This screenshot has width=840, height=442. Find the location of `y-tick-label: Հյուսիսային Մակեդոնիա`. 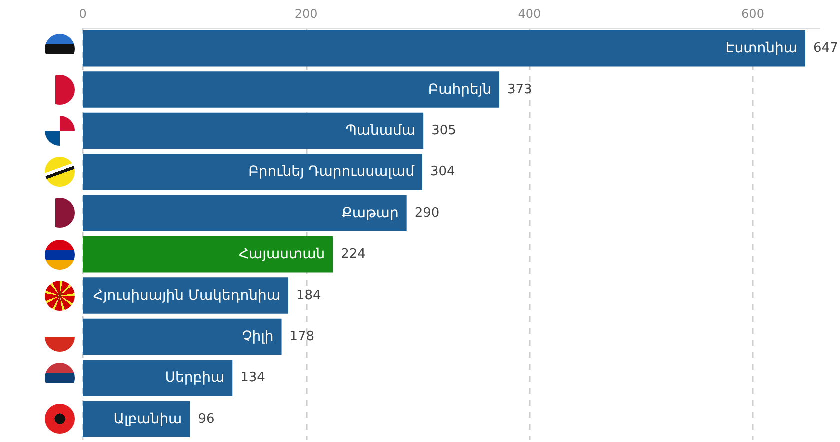

y-tick-label: Հյուսիսային Մակեդոնիա is located at coordinates (186, 296).